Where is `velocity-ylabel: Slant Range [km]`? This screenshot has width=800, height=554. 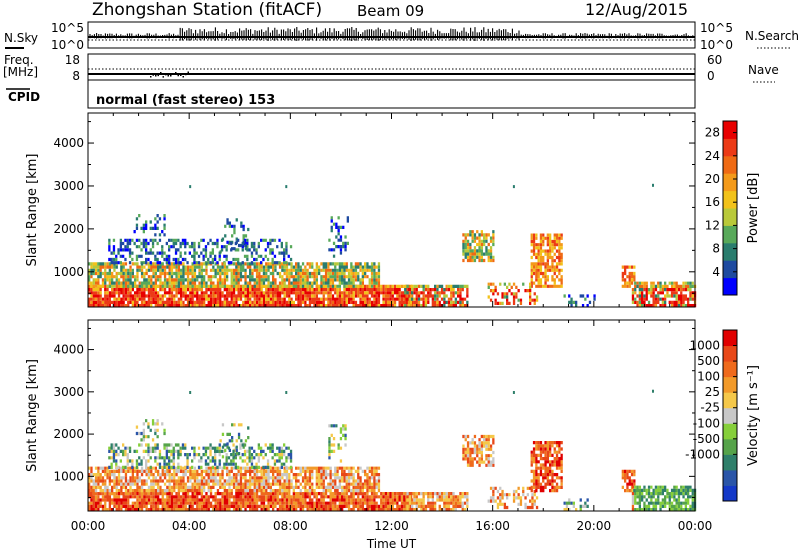
velocity-ylabel: Slant Range [km] is located at coordinates (32, 415).